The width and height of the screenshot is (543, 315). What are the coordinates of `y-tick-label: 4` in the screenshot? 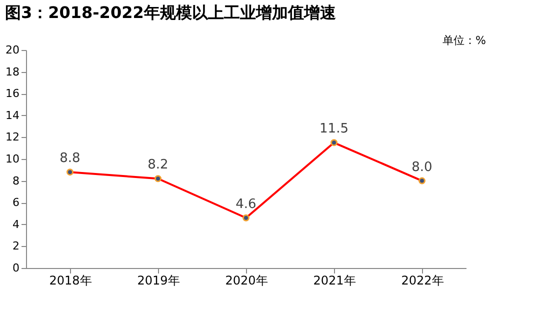 It's located at (16, 224).